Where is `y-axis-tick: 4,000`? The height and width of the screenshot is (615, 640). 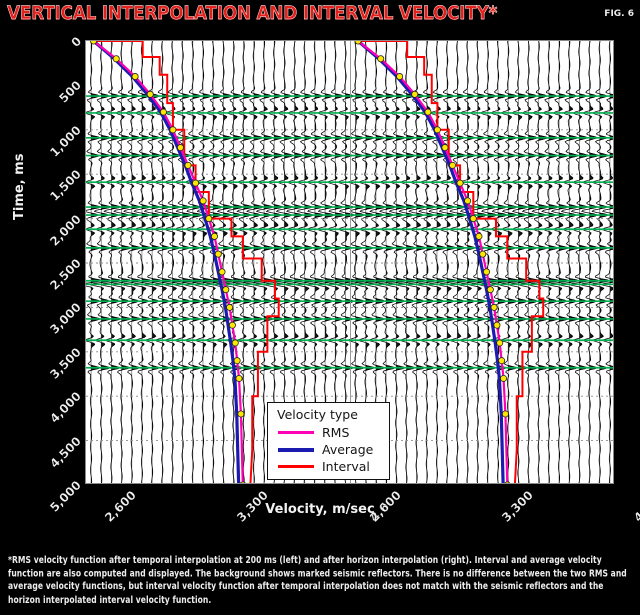 y-axis-tick: 4,000 is located at coordinates (65, 407).